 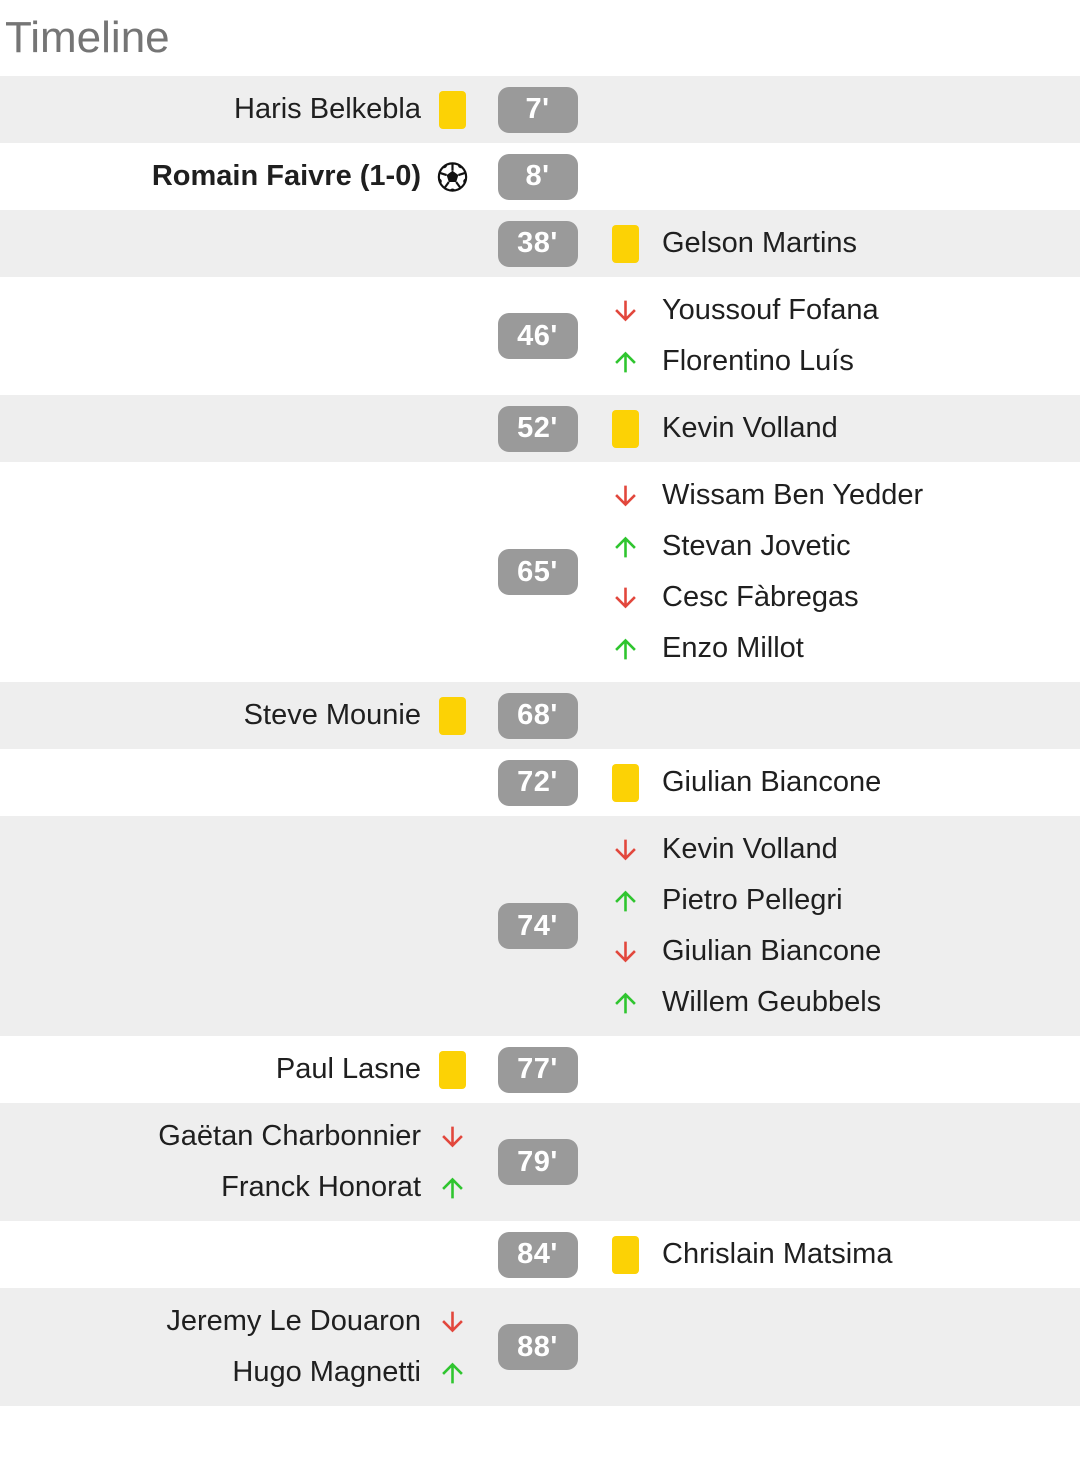 I want to click on time-badge-column: 68', so click(x=537, y=715).